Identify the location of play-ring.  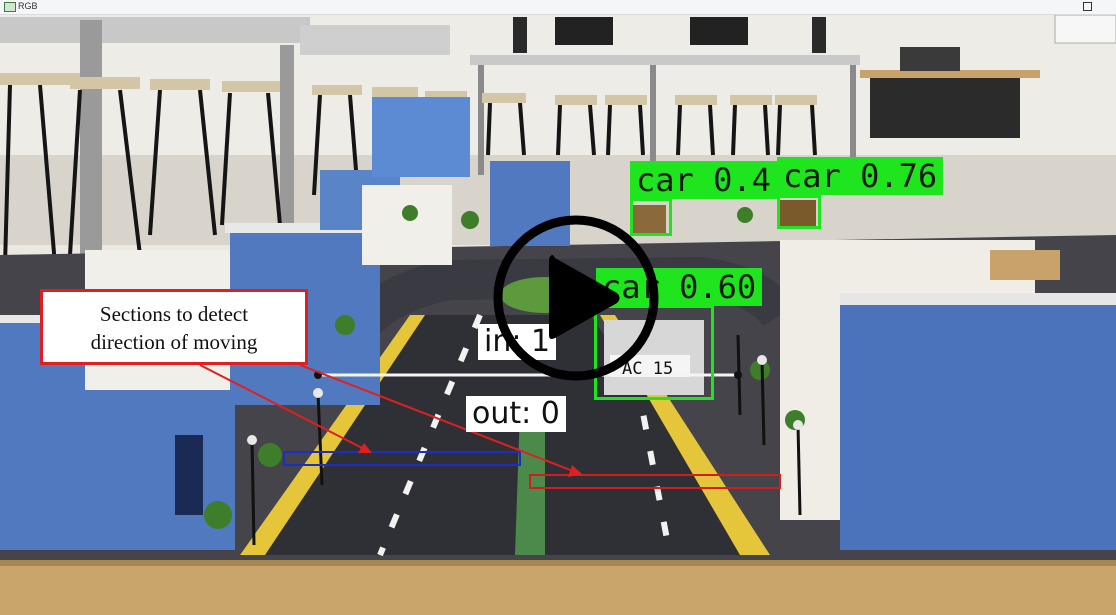
(576, 298).